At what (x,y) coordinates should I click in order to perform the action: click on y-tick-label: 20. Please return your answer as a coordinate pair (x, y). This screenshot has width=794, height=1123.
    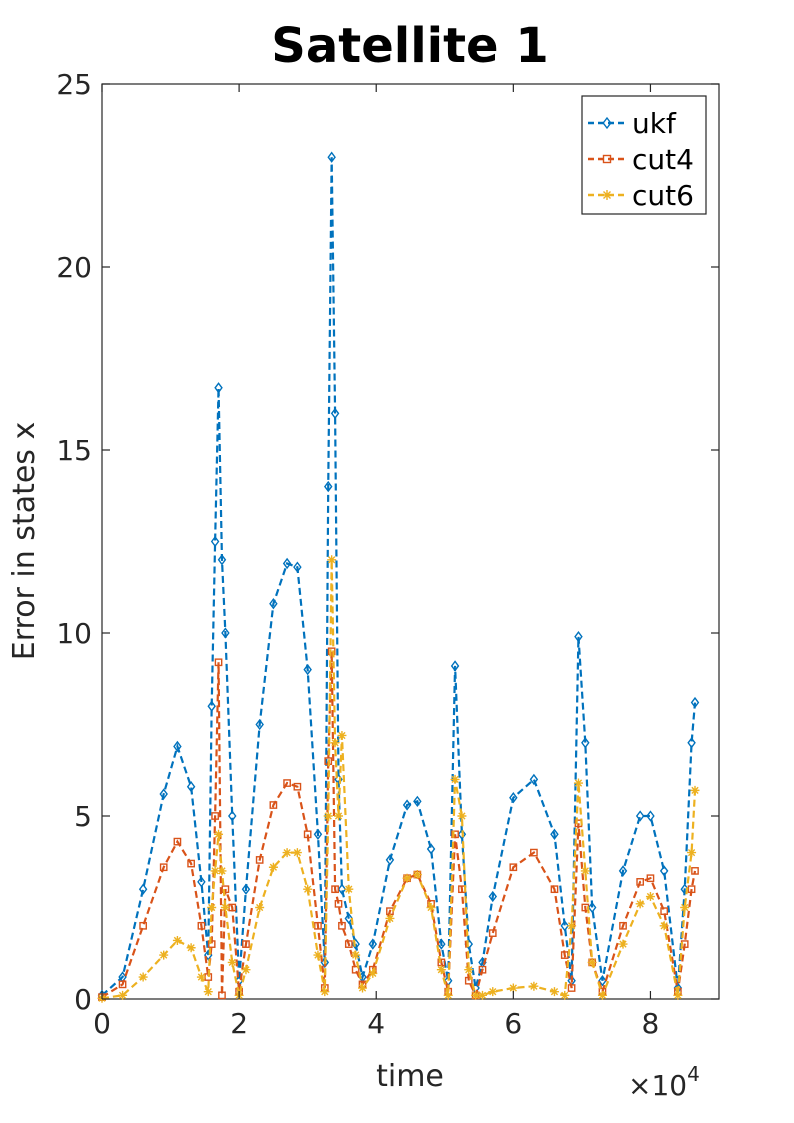
    Looking at the image, I should click on (74, 267).